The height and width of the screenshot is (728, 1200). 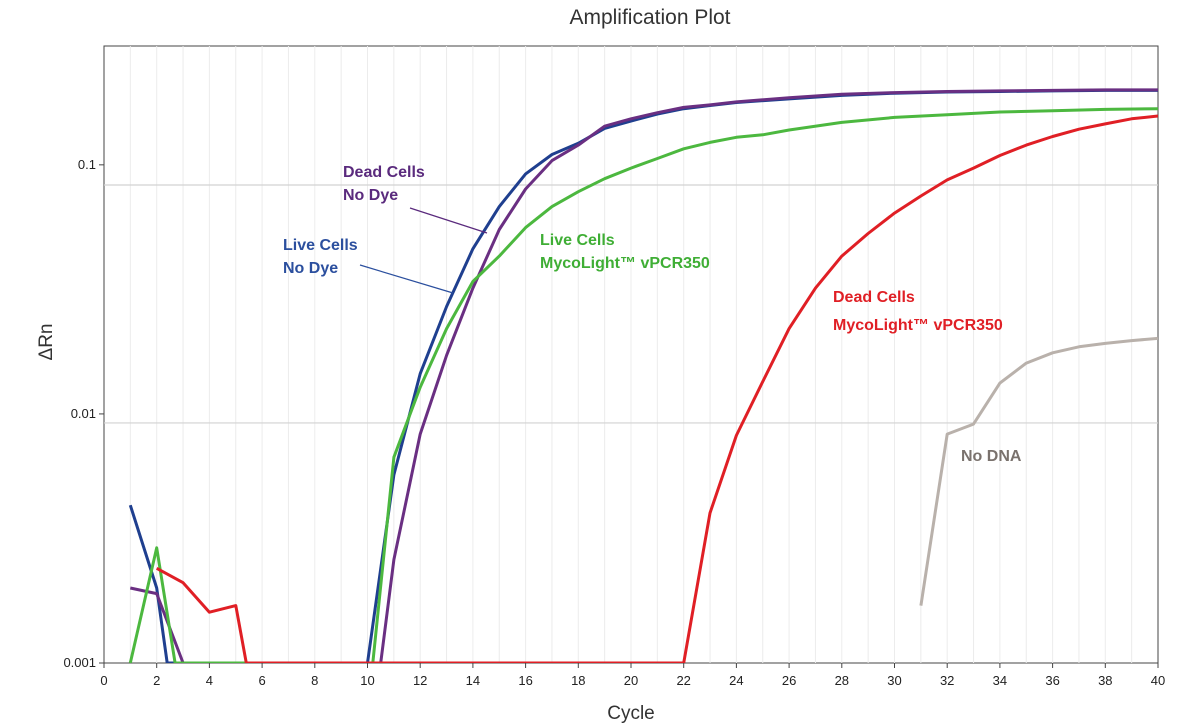 What do you see at coordinates (156, 680) in the screenshot?
I see `x-tick-label: 2` at bounding box center [156, 680].